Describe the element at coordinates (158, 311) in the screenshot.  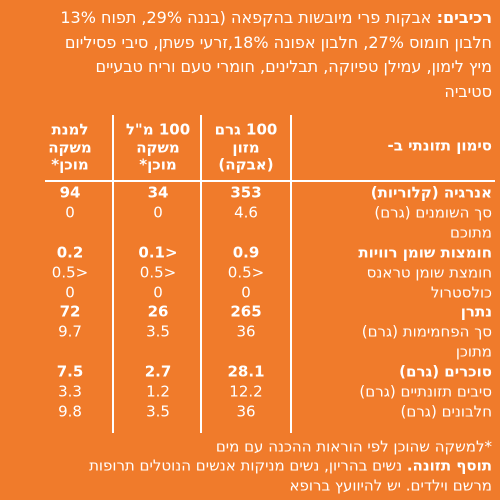
I see `cell-value: 26` at that location.